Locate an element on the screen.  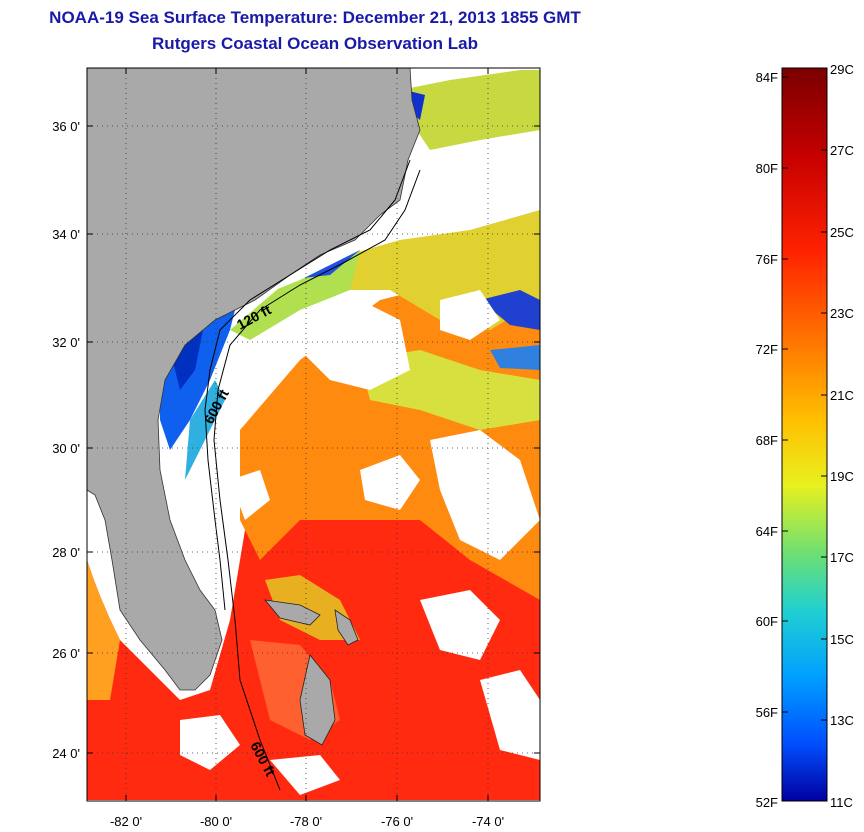
colorbar-c-label: 21C is located at coordinates (842, 395).